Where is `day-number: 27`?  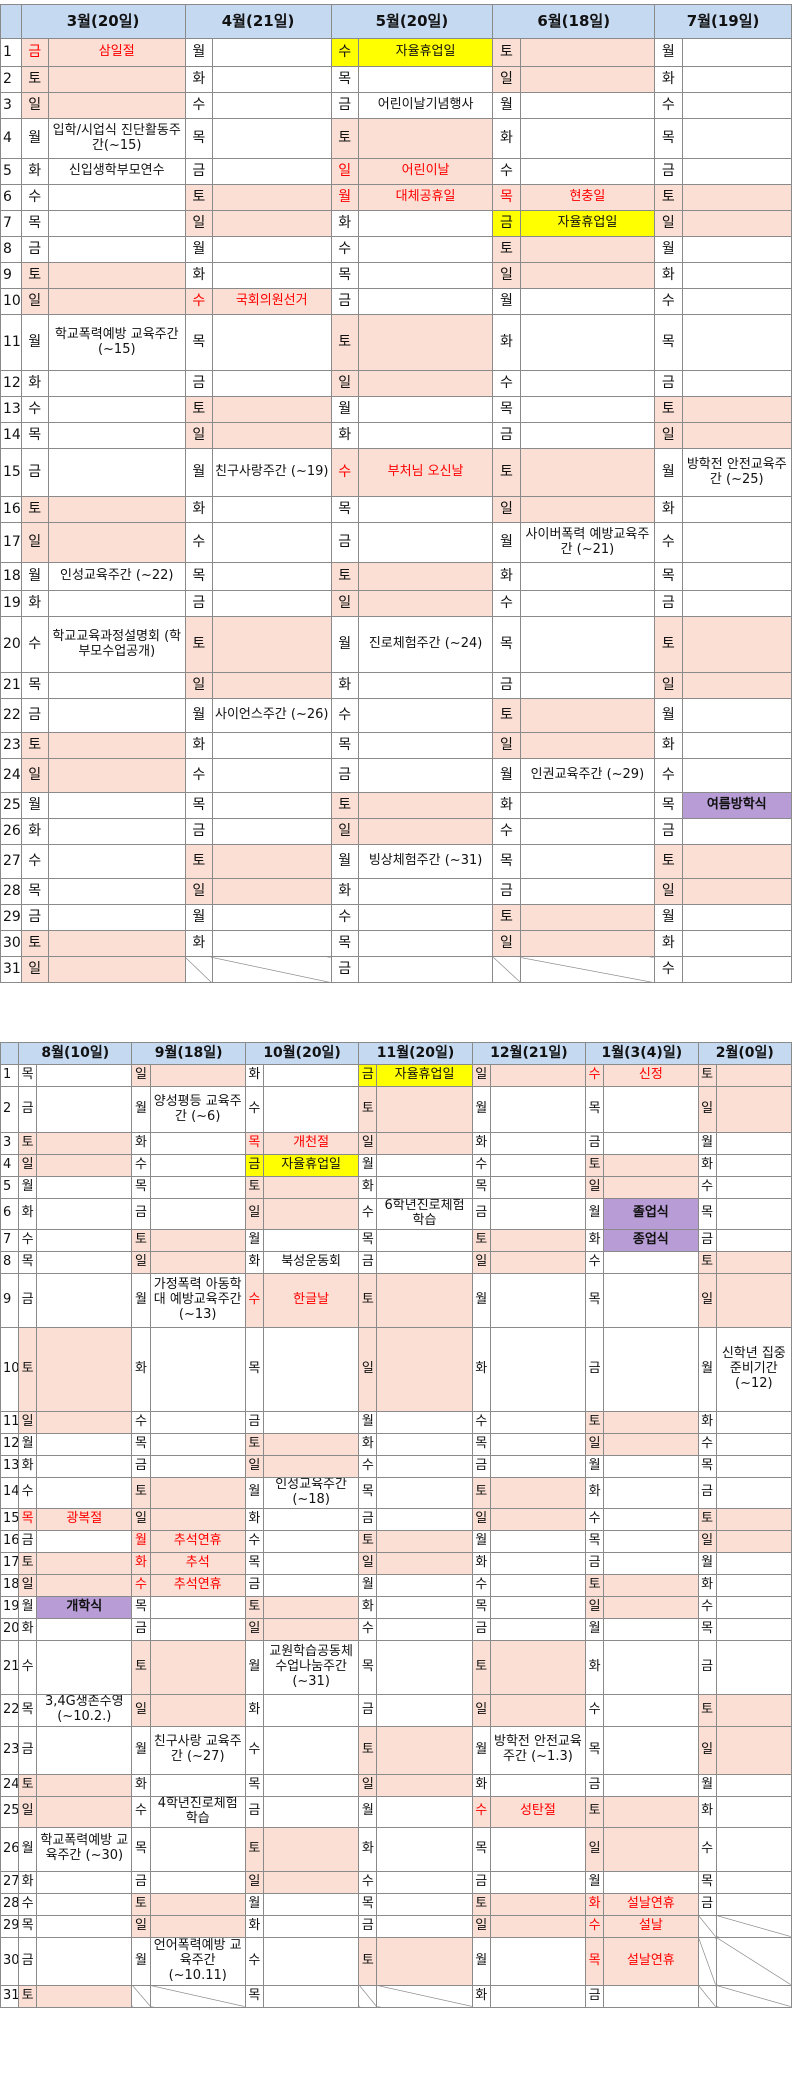 day-number: 27 is located at coordinates (10, 1882).